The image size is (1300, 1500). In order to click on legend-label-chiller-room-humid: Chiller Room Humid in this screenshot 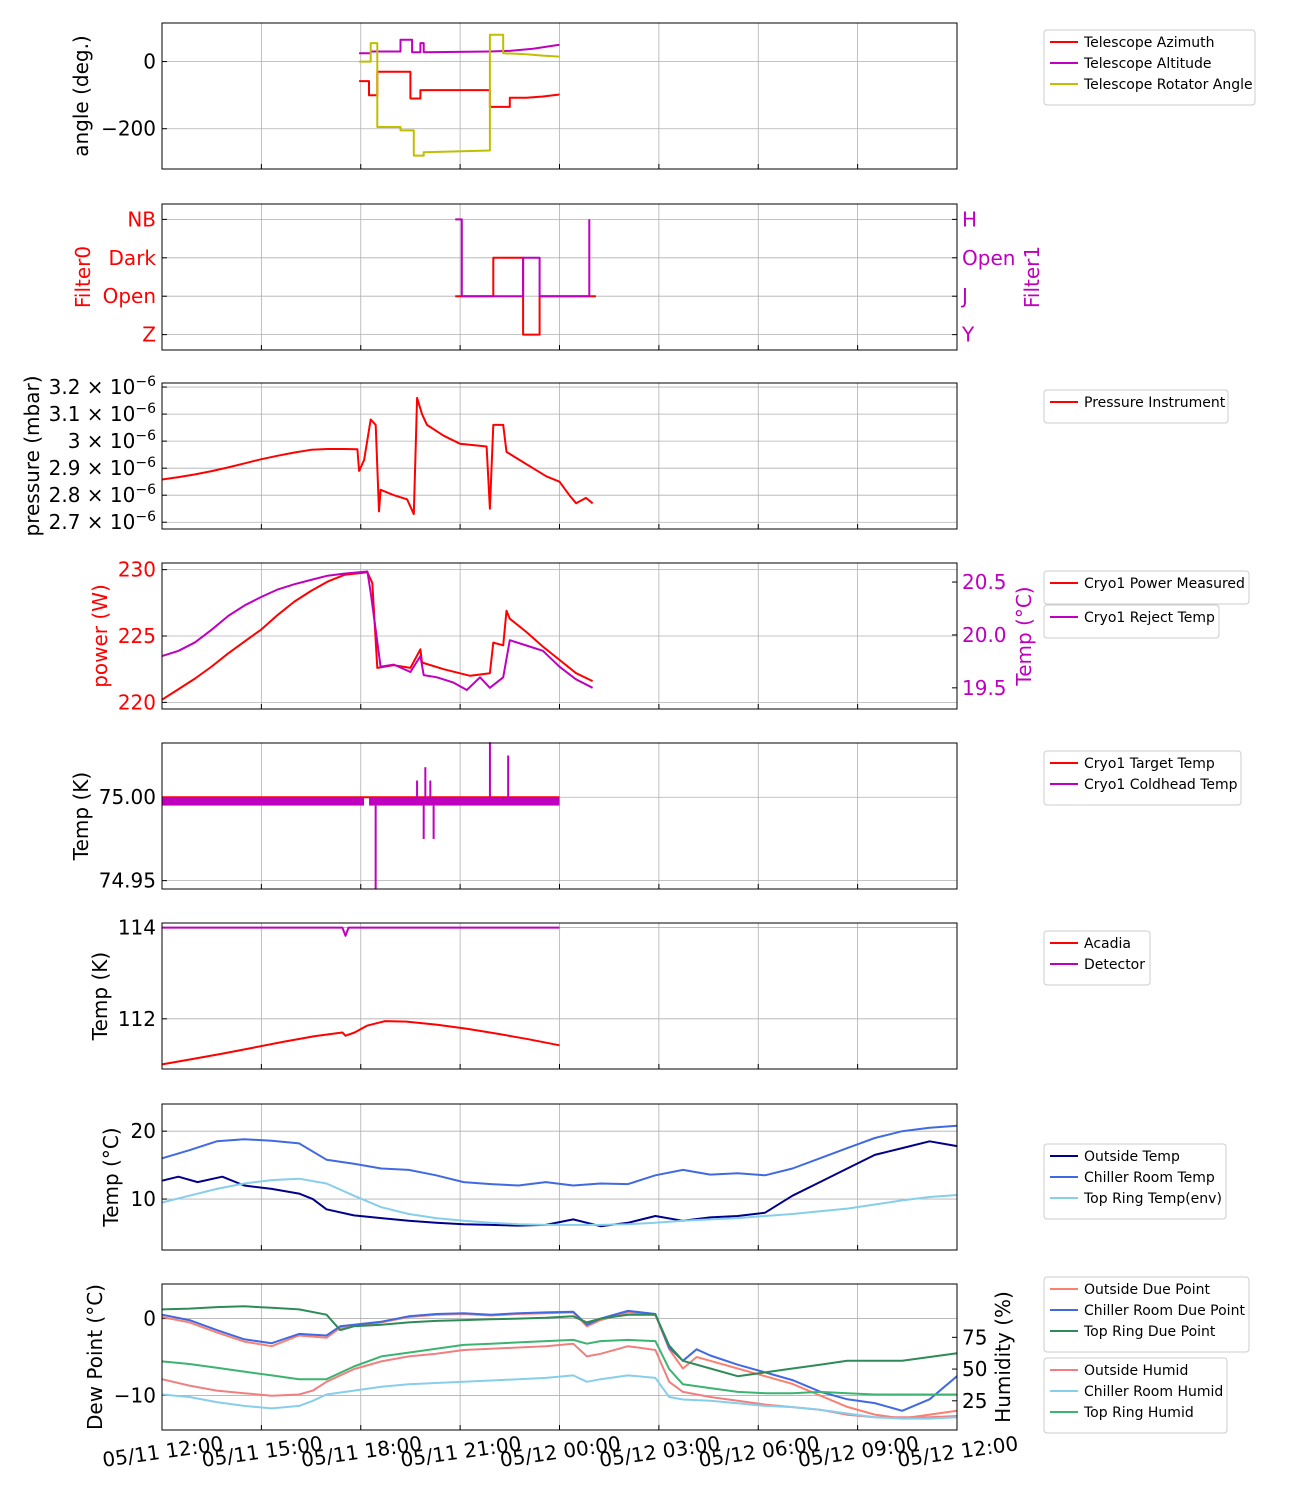, I will do `click(1153, 1392)`.